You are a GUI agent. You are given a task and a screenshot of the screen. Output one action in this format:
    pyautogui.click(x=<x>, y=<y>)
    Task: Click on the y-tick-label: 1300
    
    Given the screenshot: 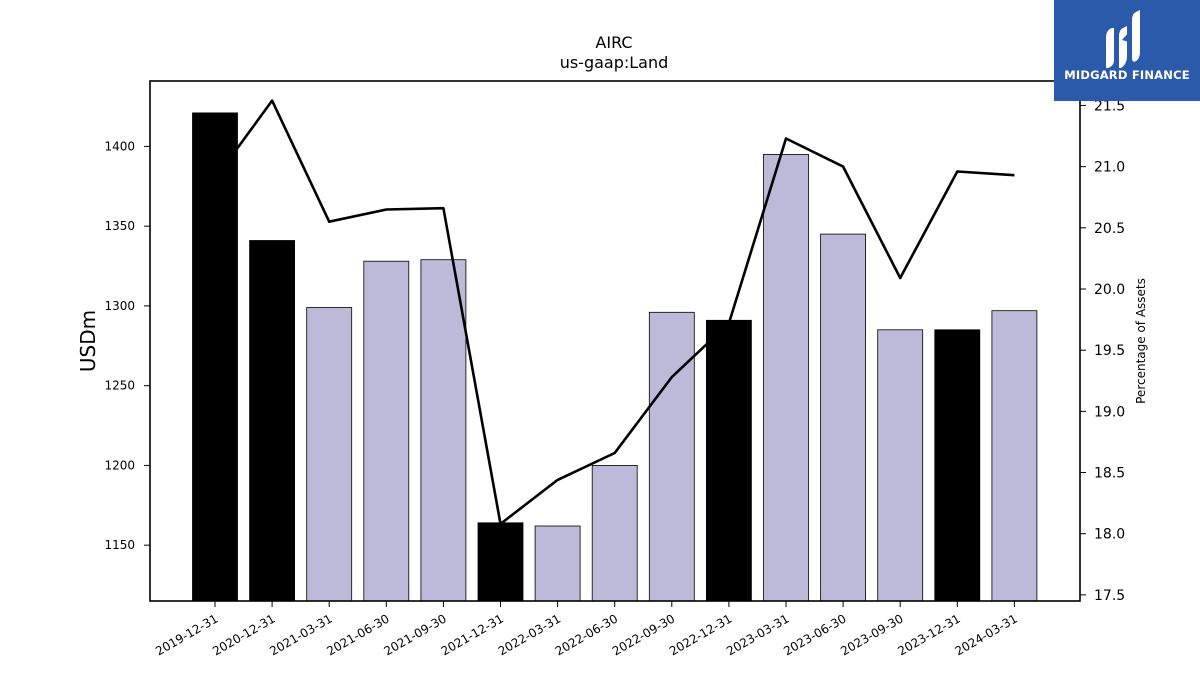 What is the action you would take?
    pyautogui.click(x=119, y=306)
    